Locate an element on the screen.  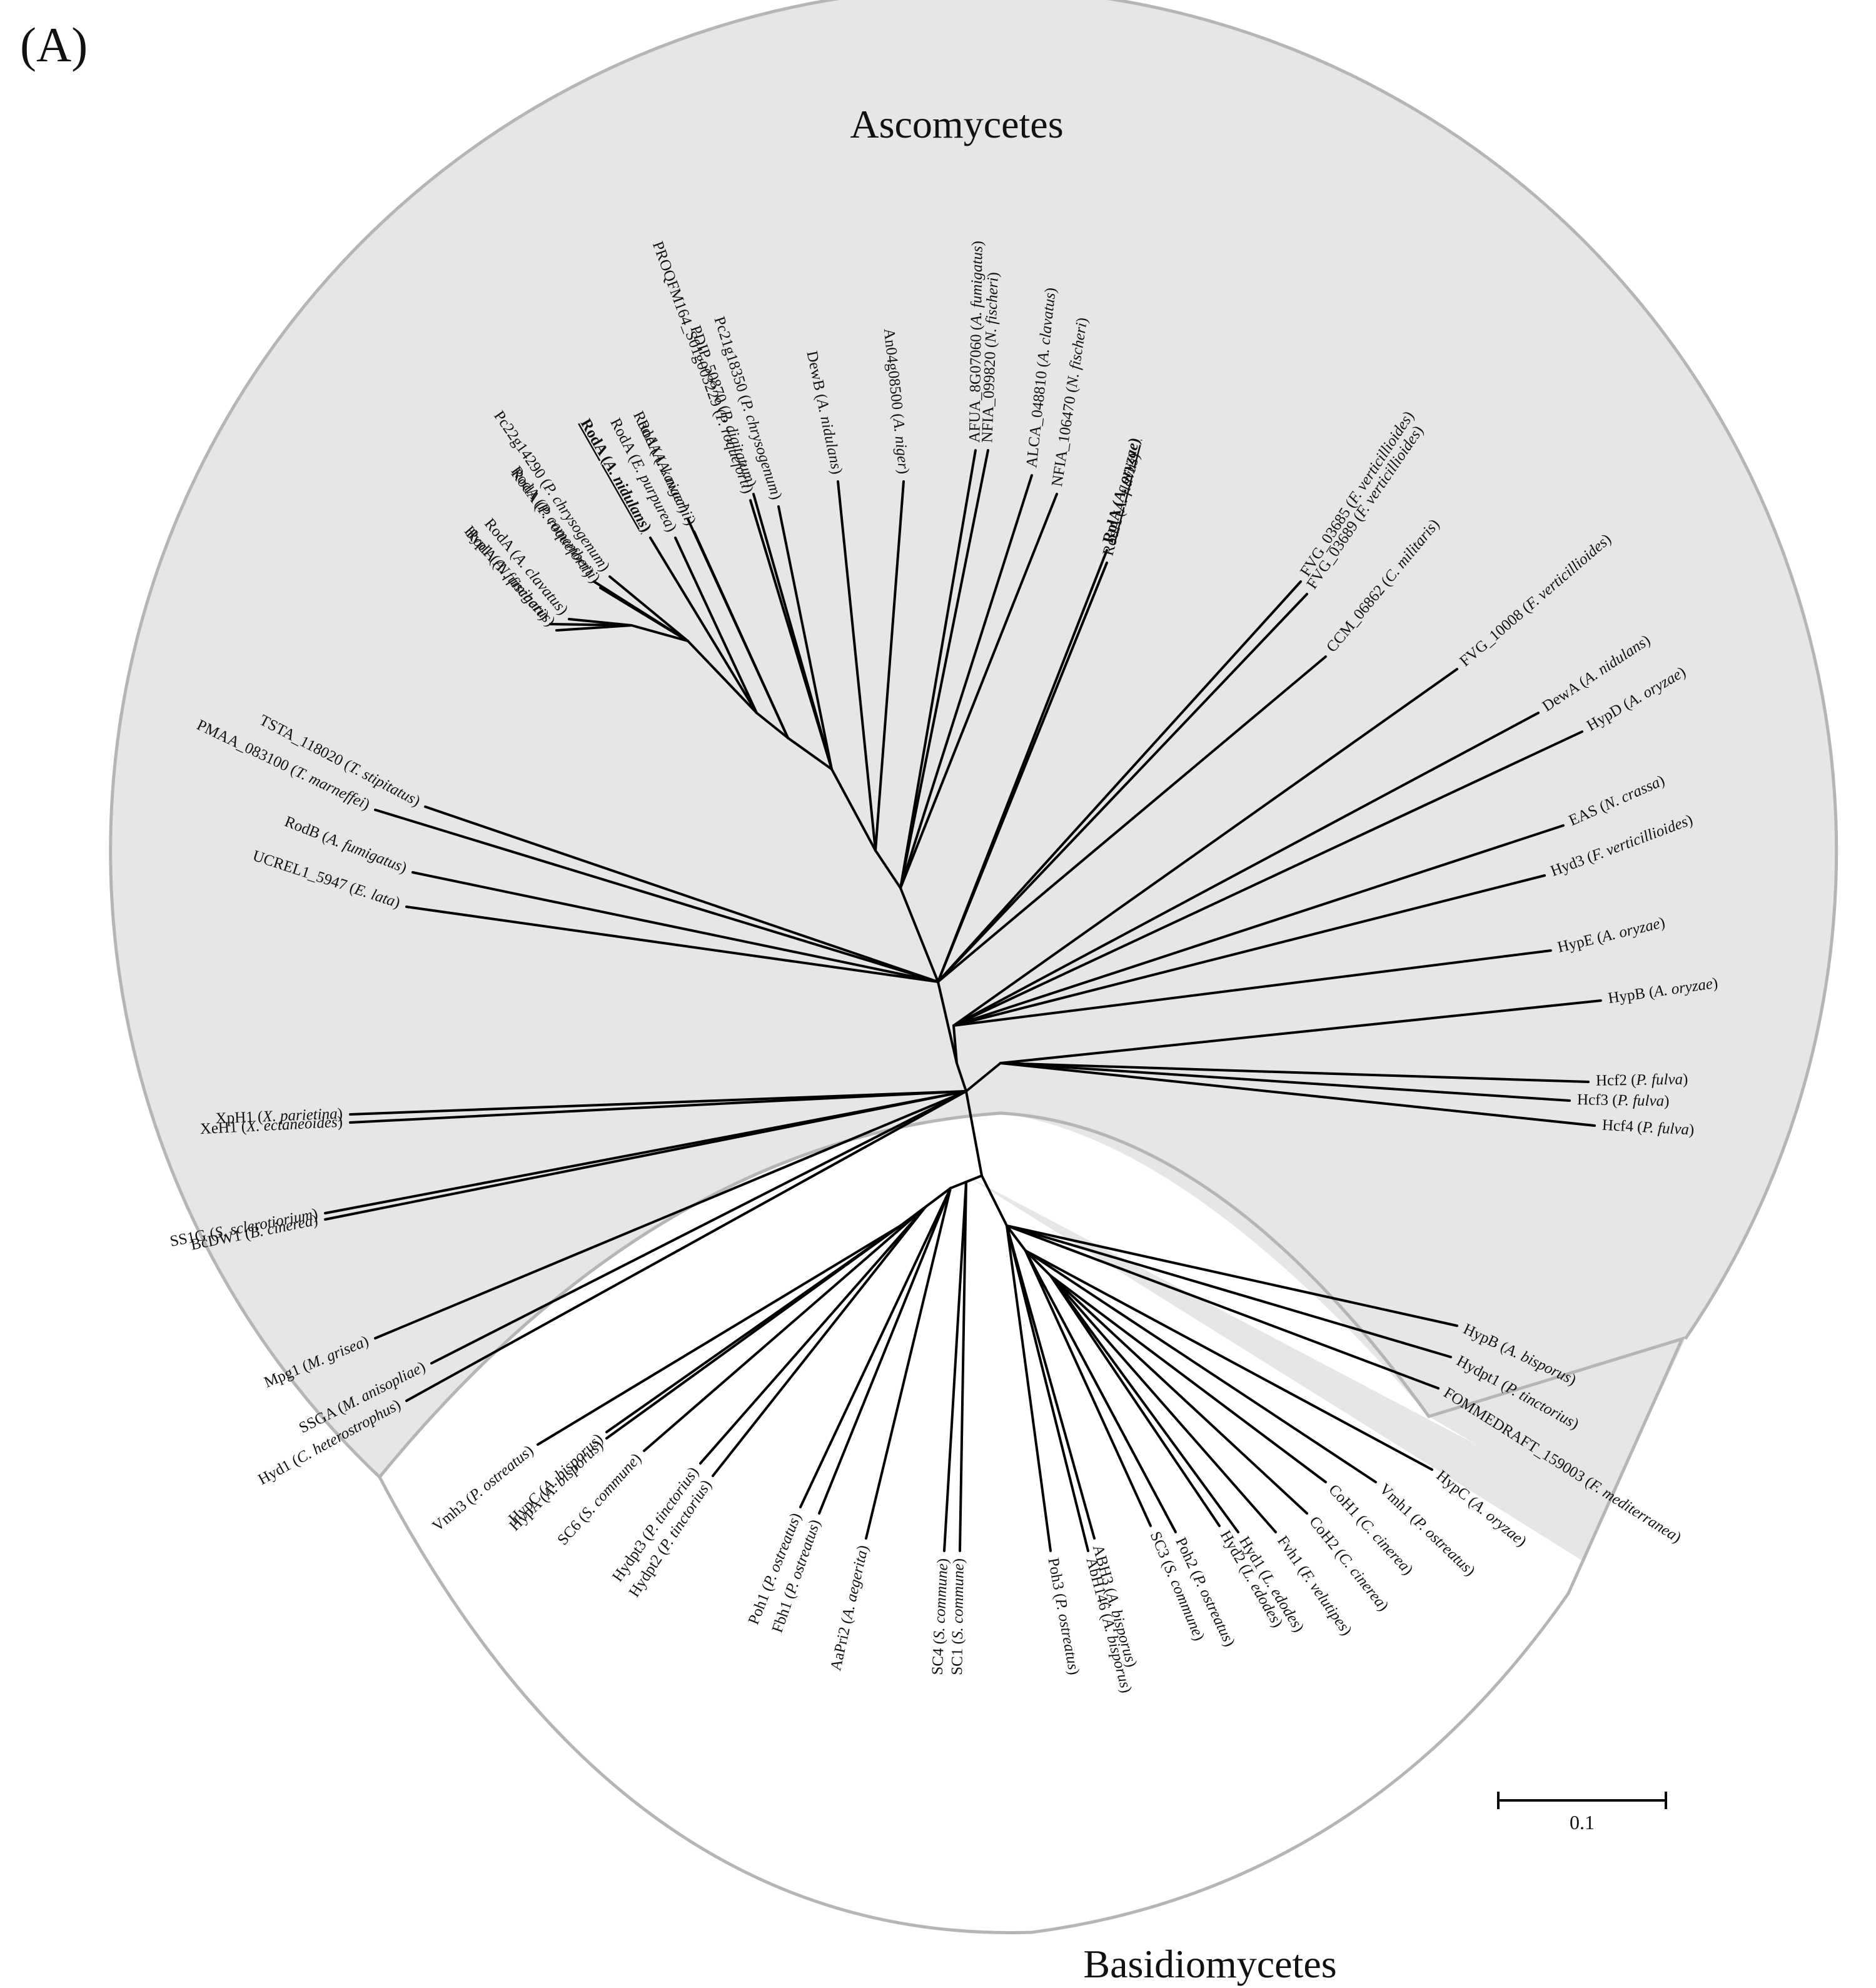
branch-b4-sc1 is located at coordinates (963, 1366).